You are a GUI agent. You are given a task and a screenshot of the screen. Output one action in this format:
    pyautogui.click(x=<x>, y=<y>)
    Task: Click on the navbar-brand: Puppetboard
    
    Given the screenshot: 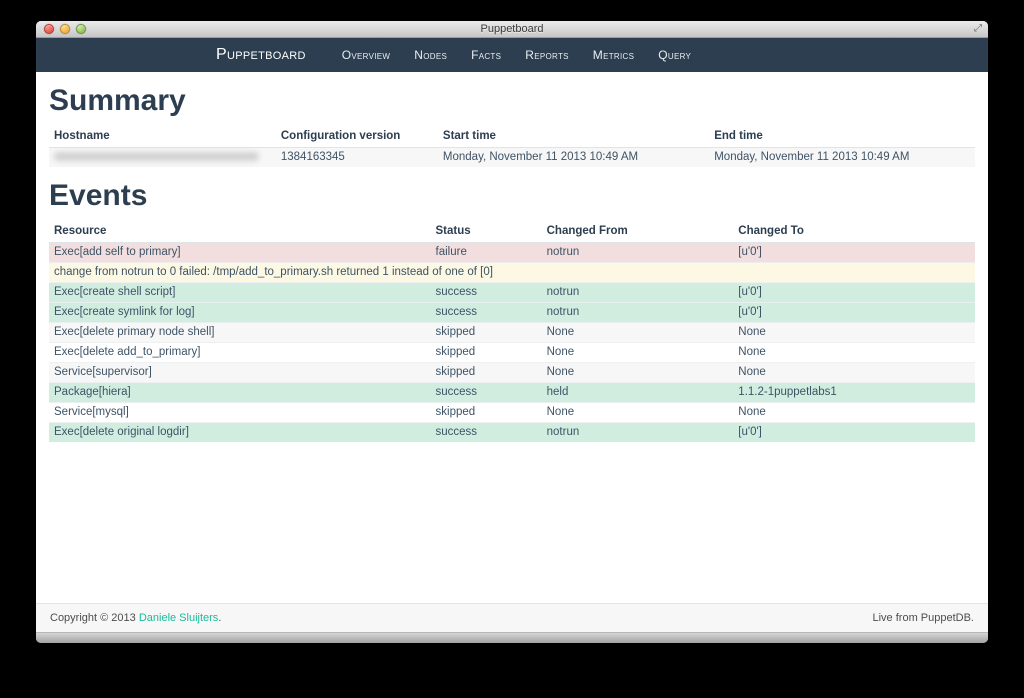 What is the action you would take?
    pyautogui.click(x=261, y=54)
    